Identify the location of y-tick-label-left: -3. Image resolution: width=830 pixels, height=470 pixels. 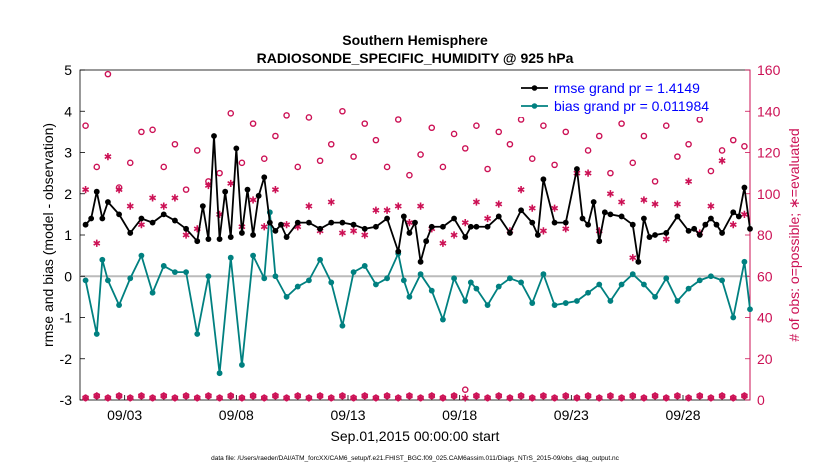
(66, 400).